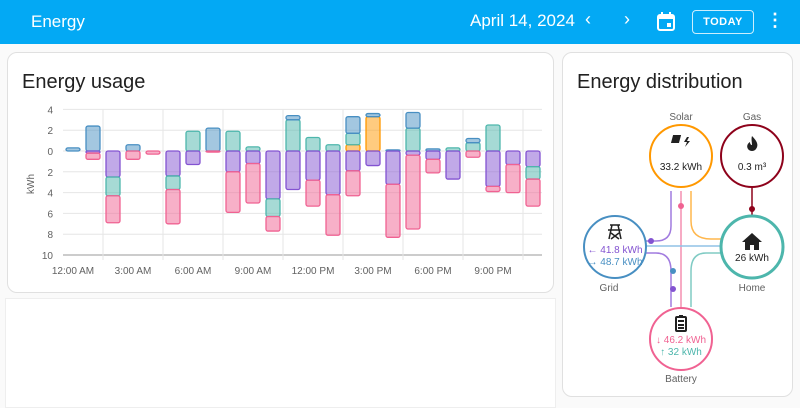 This screenshot has height=408, width=800. I want to click on x-tick-label: 12:00 AM, so click(73, 271).